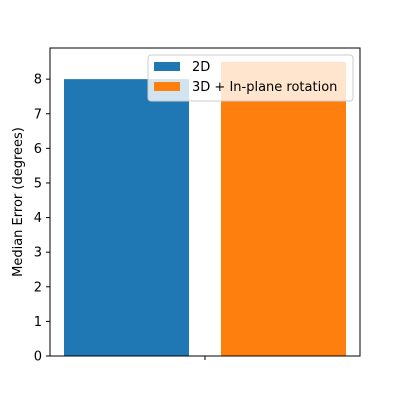 This screenshot has width=400, height=400. Describe the element at coordinates (38, 322) in the screenshot. I see `y-tick-label: 1` at that location.